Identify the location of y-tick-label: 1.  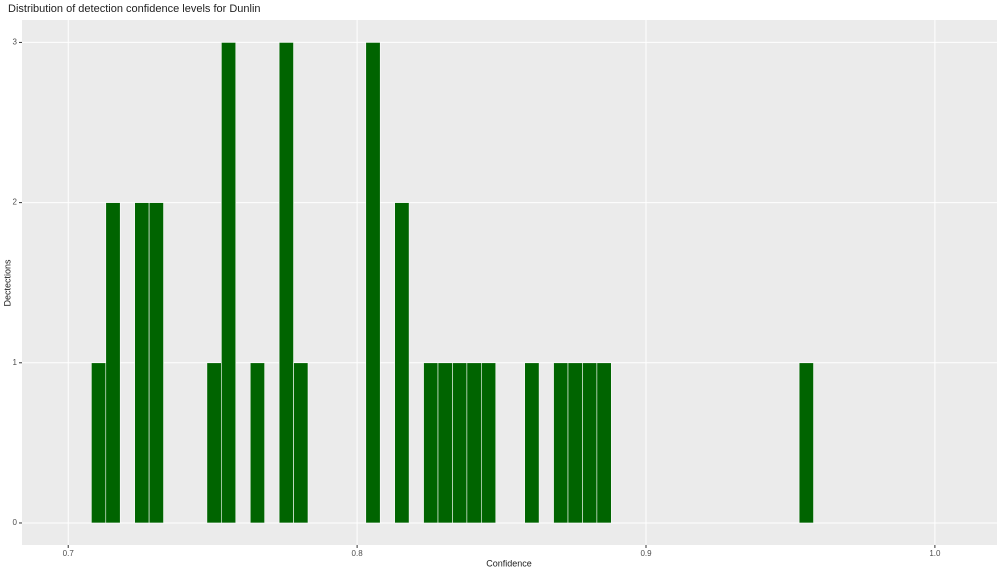
(15, 362).